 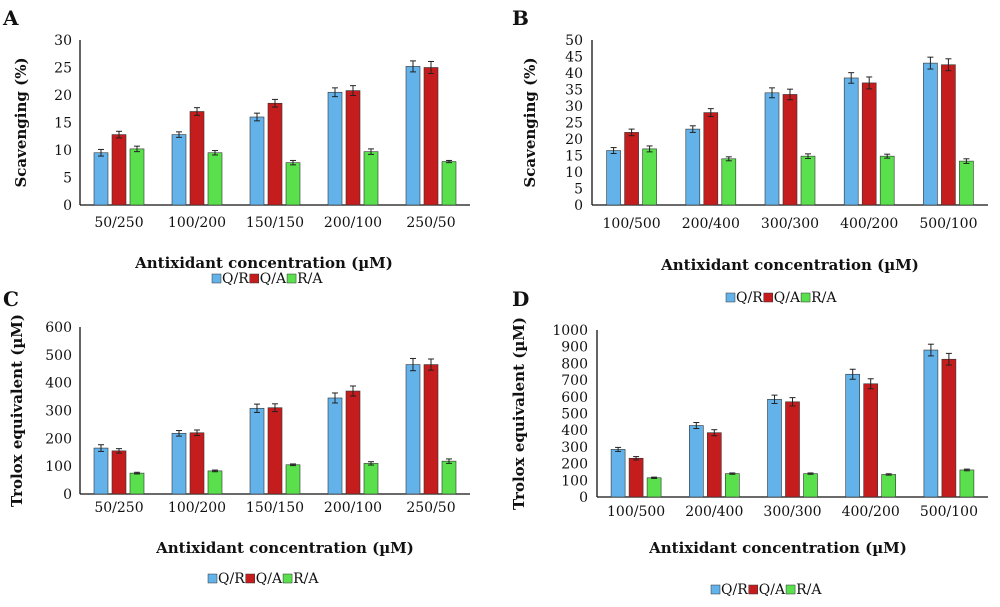 I want to click on panel-b-ytick-label: 30, so click(x=574, y=107).